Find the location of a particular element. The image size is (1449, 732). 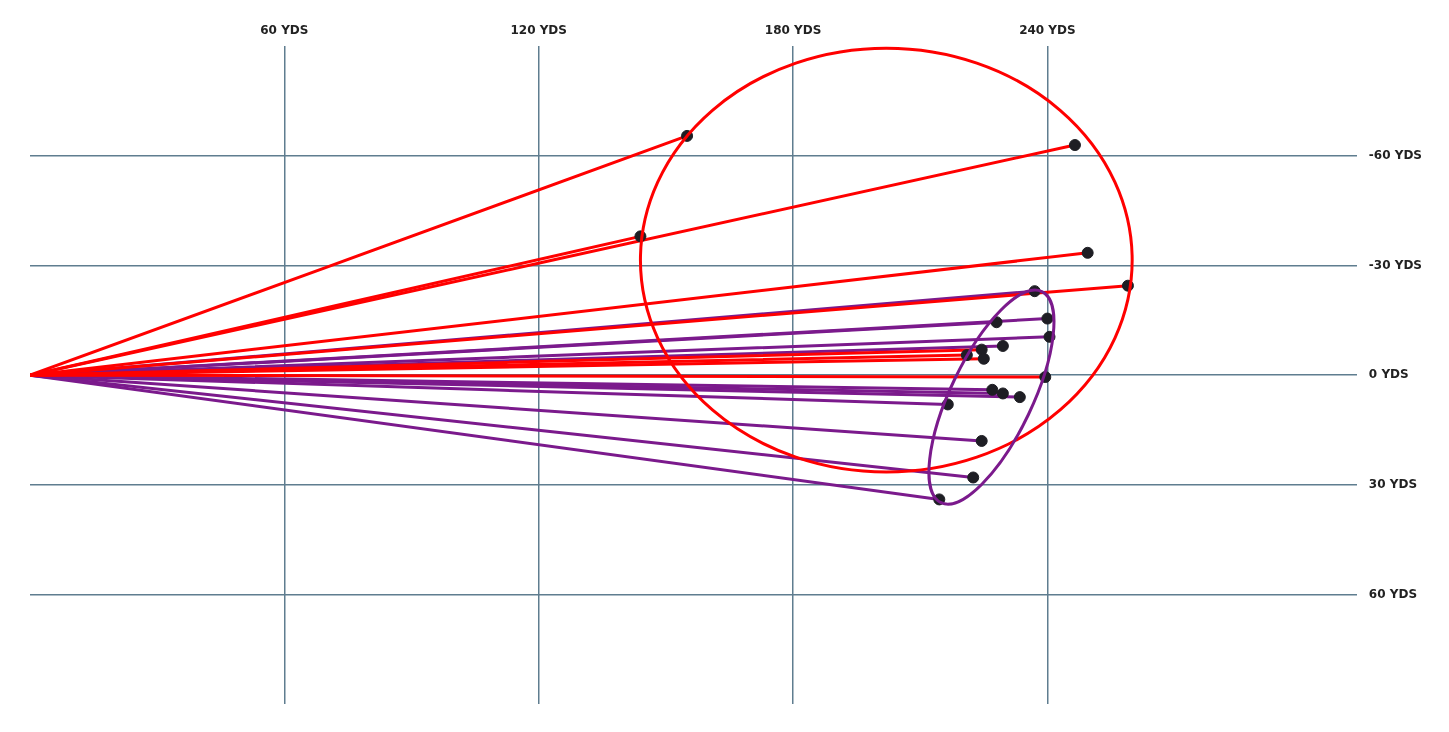

x-tick-label: 60 YDS is located at coordinates (284, 30).